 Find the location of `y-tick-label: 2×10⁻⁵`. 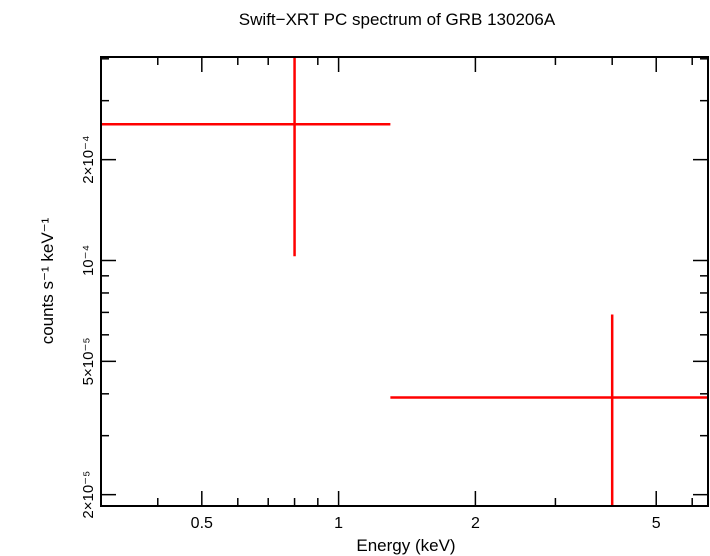

y-tick-label: 2×10⁻⁵ is located at coordinates (88, 495).